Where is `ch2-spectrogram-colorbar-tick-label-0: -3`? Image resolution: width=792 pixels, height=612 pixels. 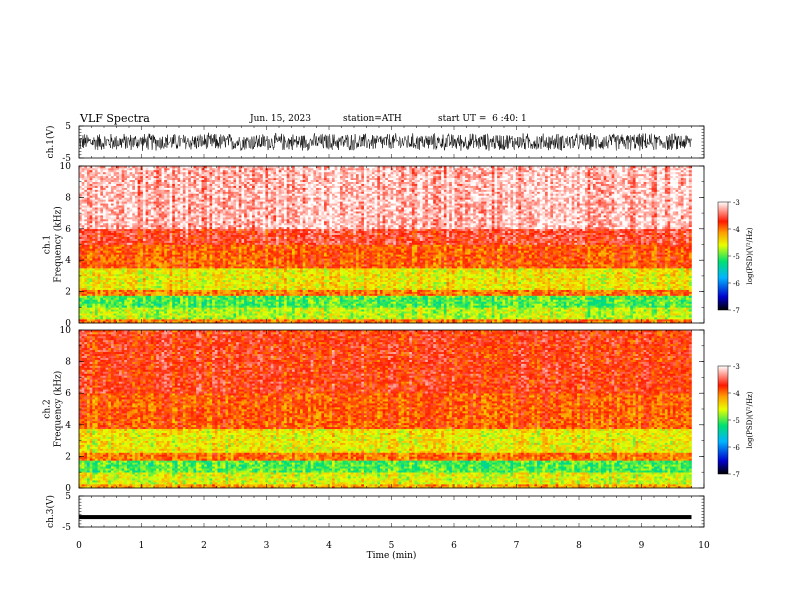 ch2-spectrogram-colorbar-tick-label-0: -3 is located at coordinates (736, 367).